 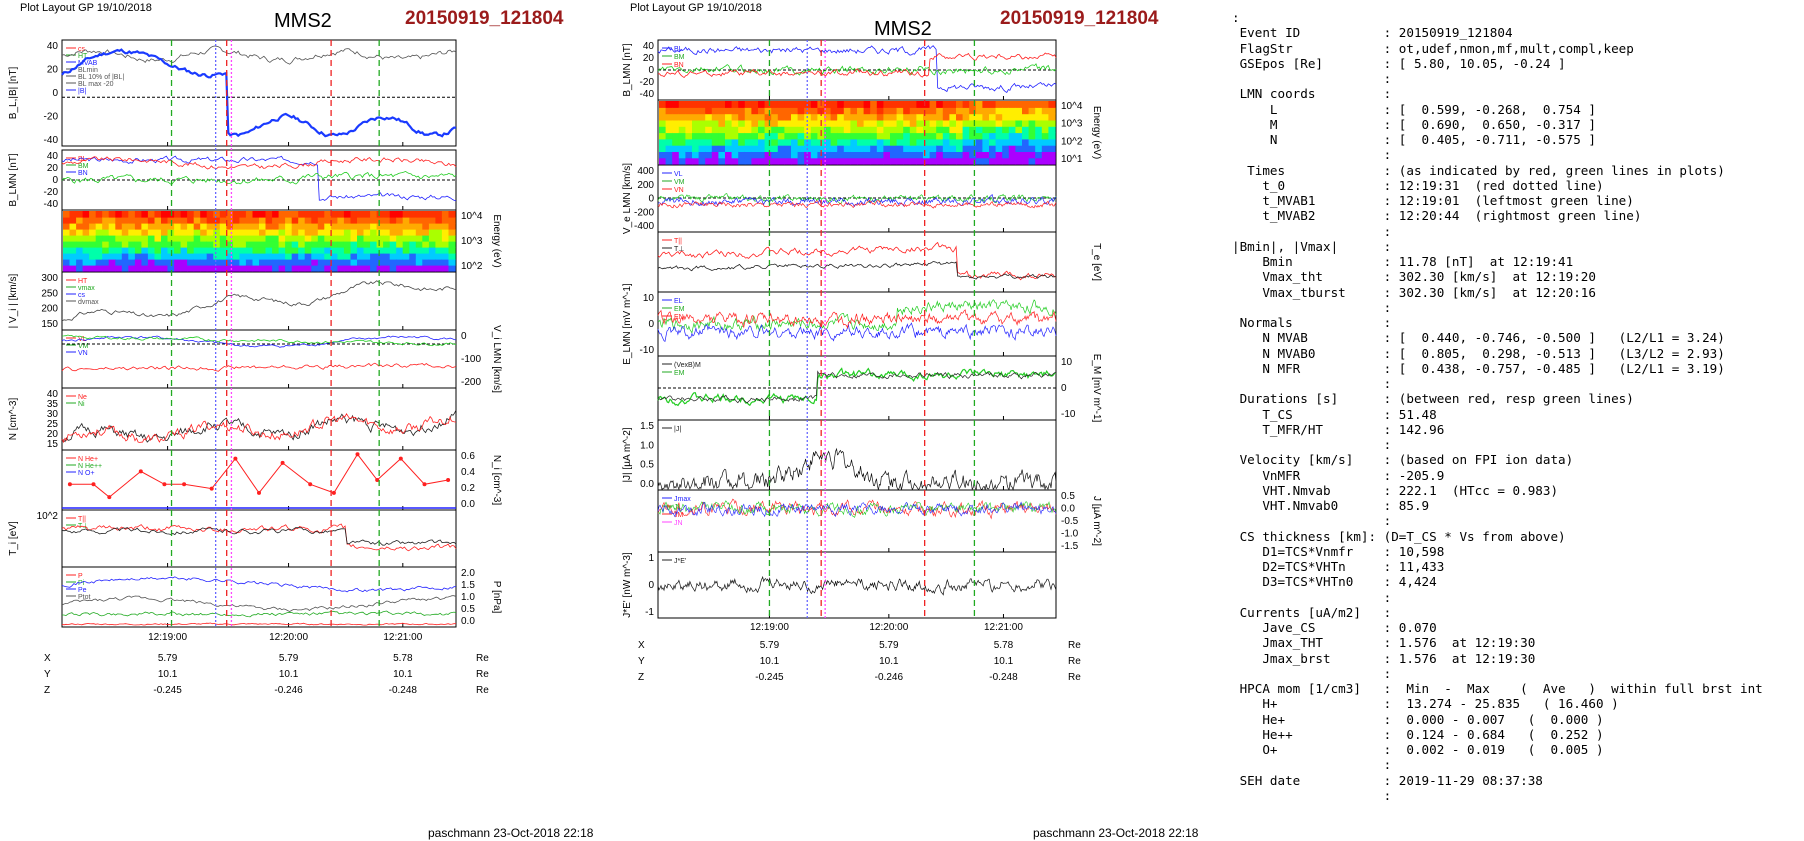 What do you see at coordinates (48, 516) in the screenshot?
I see `tick-label: 10^2` at bounding box center [48, 516].